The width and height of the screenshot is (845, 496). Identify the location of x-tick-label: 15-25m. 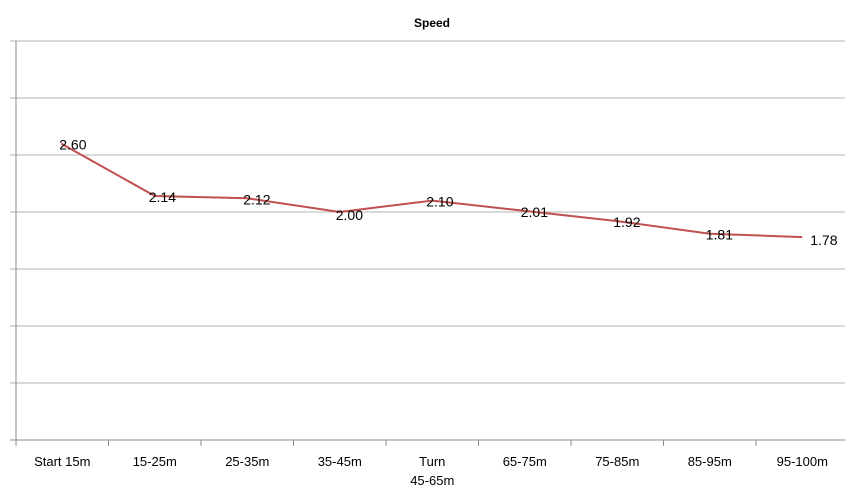
(155, 461).